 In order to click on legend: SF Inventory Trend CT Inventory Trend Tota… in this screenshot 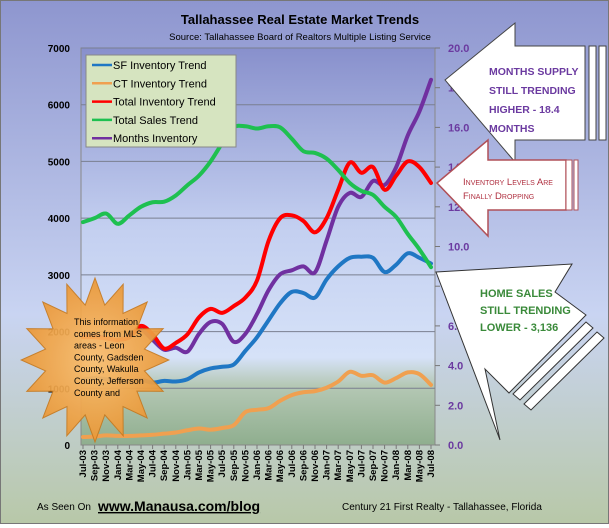, I will do `click(161, 101)`.